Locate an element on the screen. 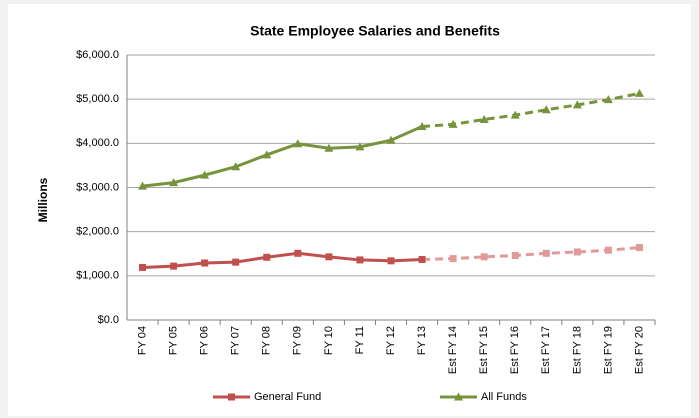 Image resolution: width=699 pixels, height=418 pixels. y-tick-label: $6,000.0 is located at coordinates (97, 55).